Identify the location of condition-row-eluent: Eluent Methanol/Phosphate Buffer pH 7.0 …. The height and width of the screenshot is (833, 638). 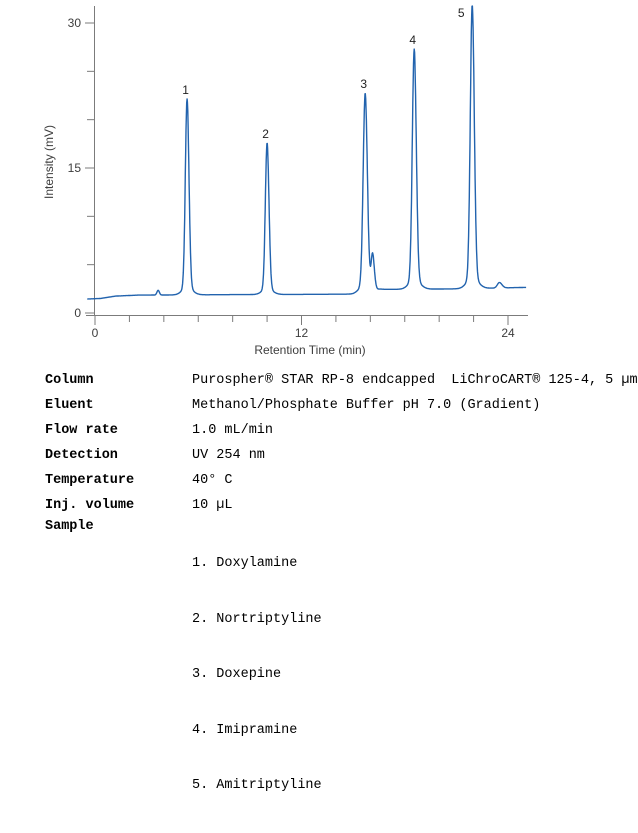
(341, 405).